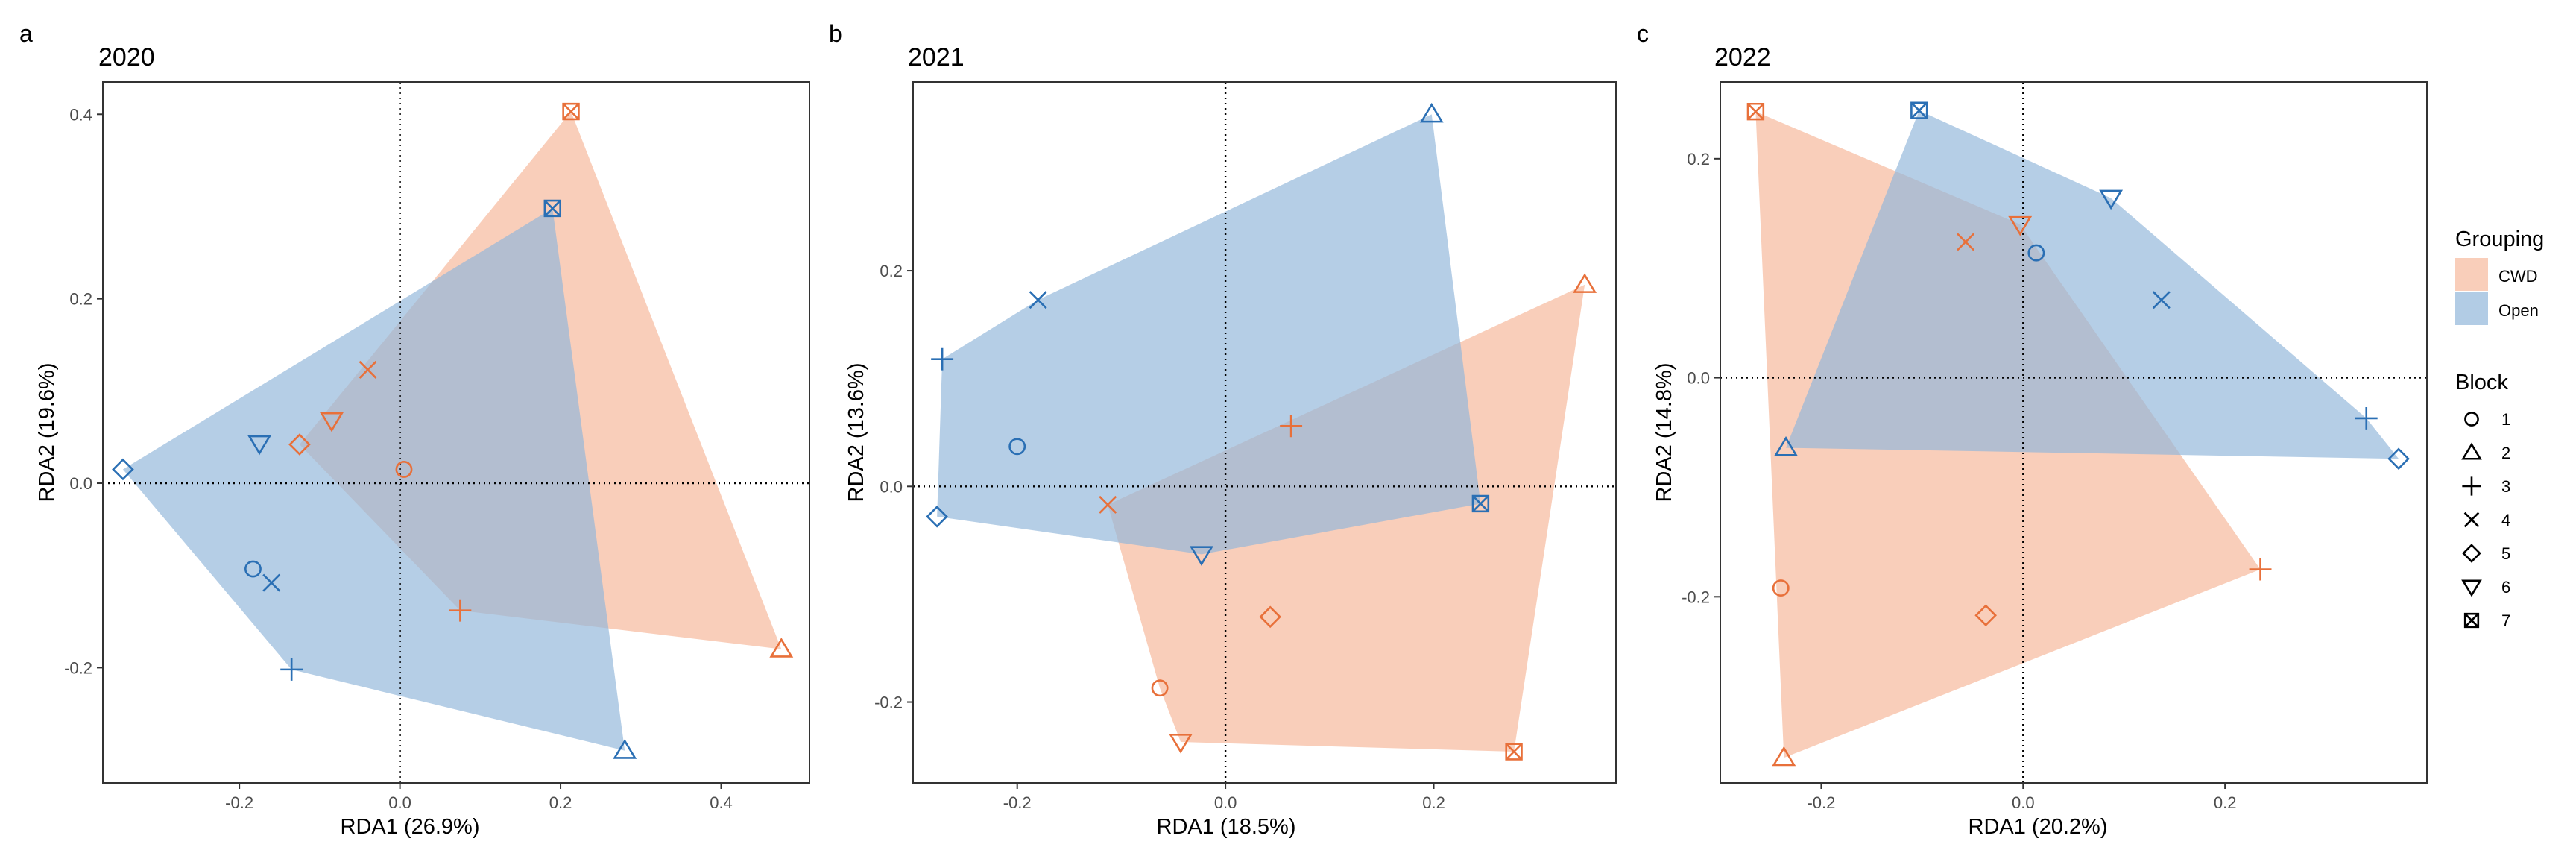  I want to click on y-axis-label-a: RDA2 (19.6%), so click(47, 433).